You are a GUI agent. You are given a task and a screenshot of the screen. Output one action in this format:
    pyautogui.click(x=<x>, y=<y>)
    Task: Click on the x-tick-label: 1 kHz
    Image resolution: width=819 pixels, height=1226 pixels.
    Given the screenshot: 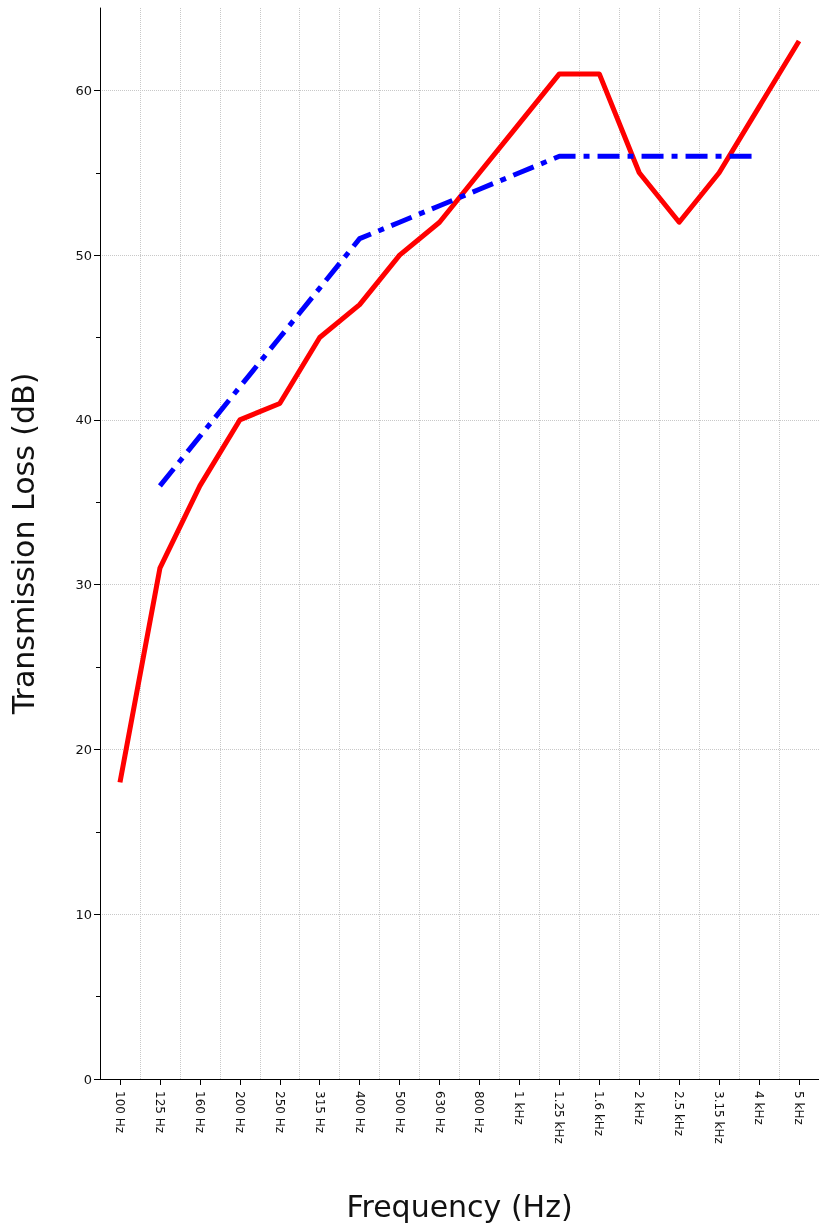 What is the action you would take?
    pyautogui.click(x=519, y=1108)
    